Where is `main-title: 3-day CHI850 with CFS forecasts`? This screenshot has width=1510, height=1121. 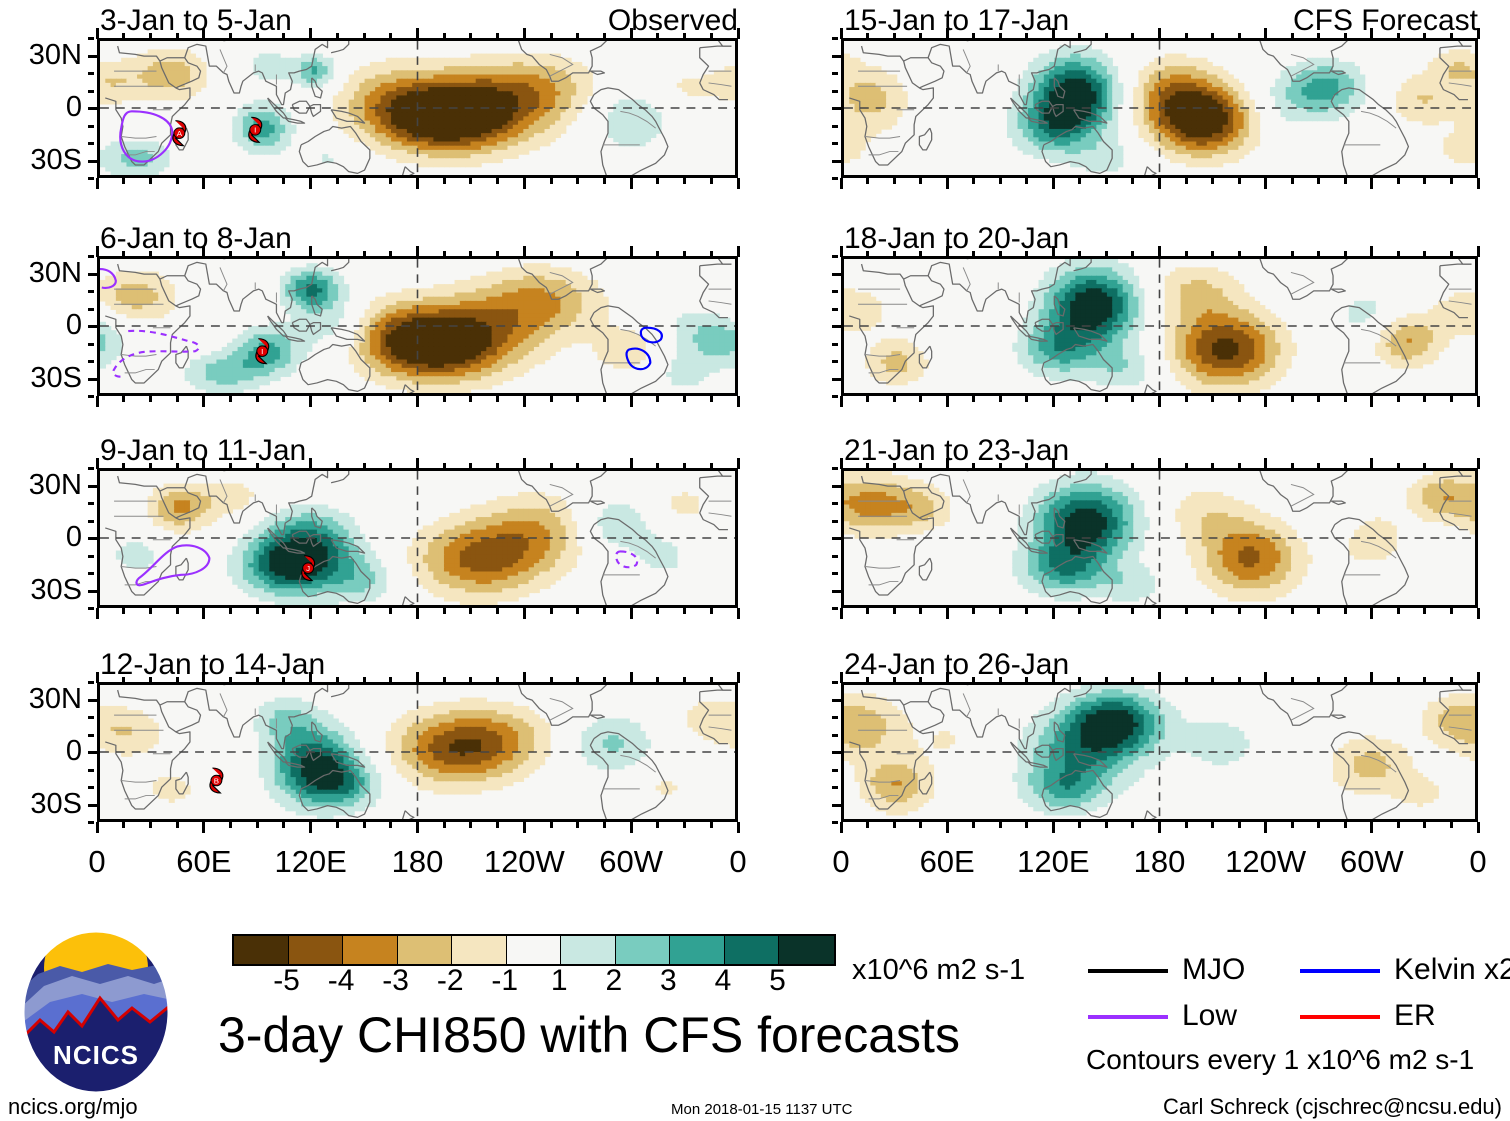 main-title: 3-day CHI850 with CFS forecasts is located at coordinates (589, 1035).